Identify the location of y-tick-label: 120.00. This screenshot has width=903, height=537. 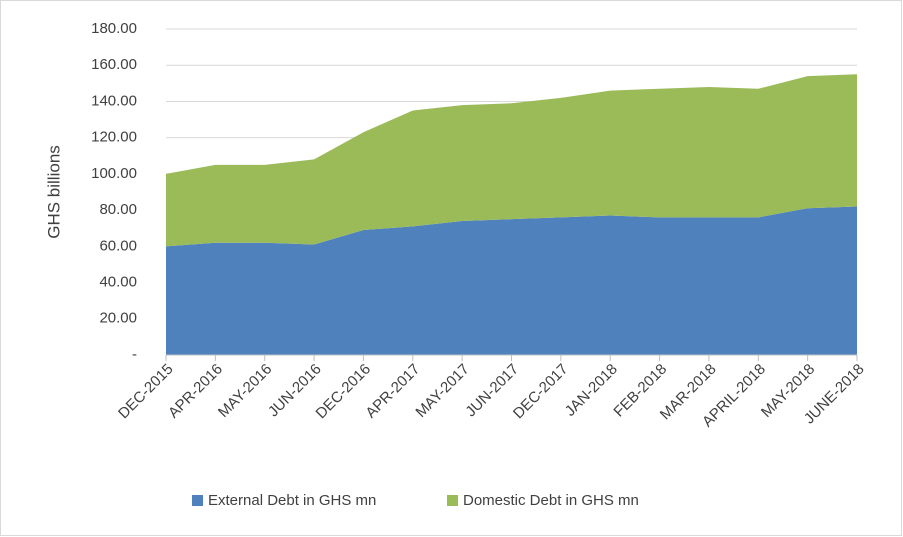
(114, 137).